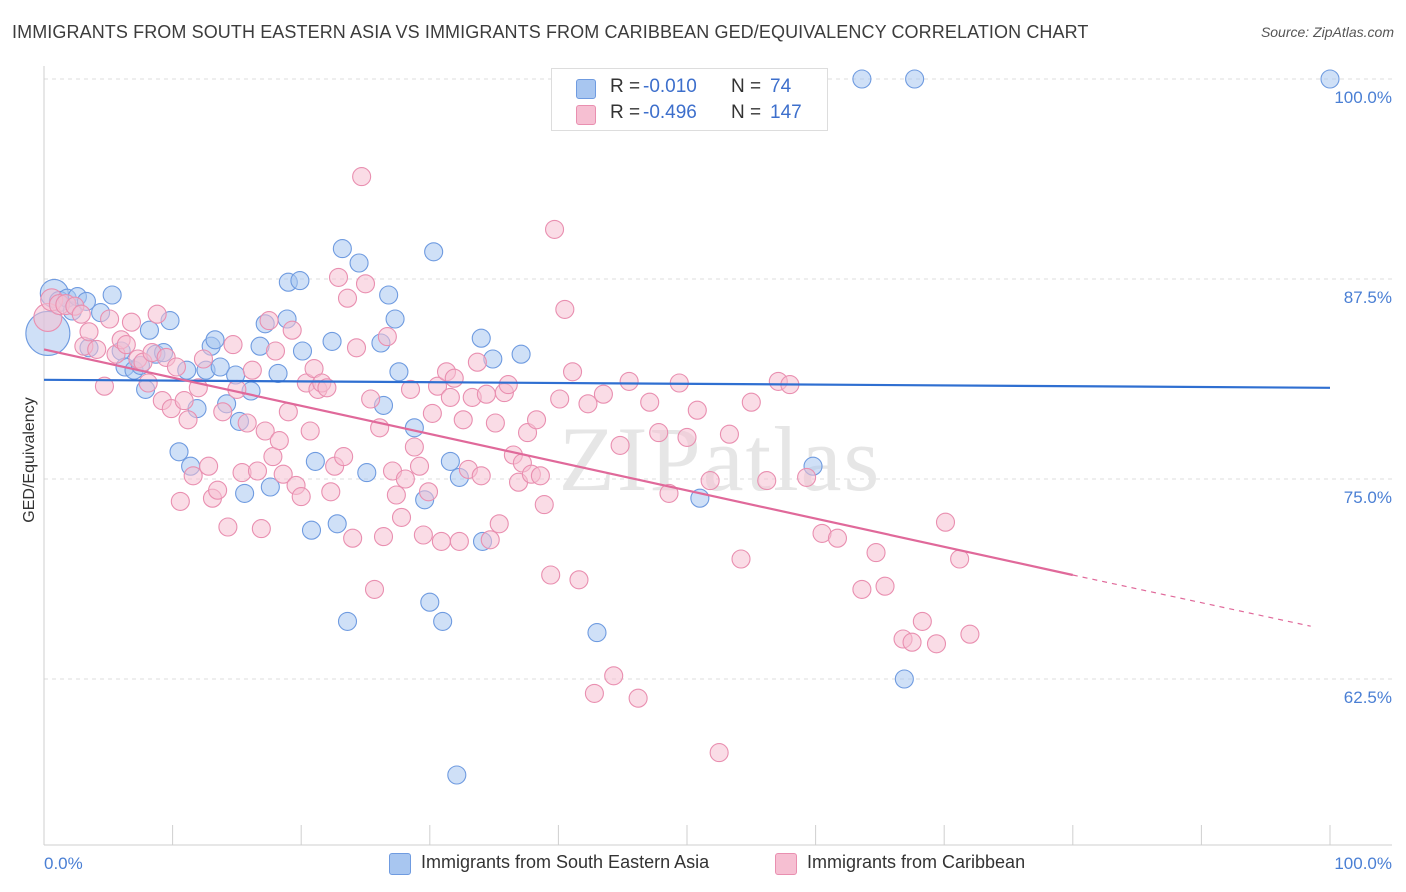 The height and width of the screenshot is (892, 1406). What do you see at coordinates (916, 862) in the screenshot?
I see `bottom-legend-label-caribbean: Immigrants from Caribbean` at bounding box center [916, 862].